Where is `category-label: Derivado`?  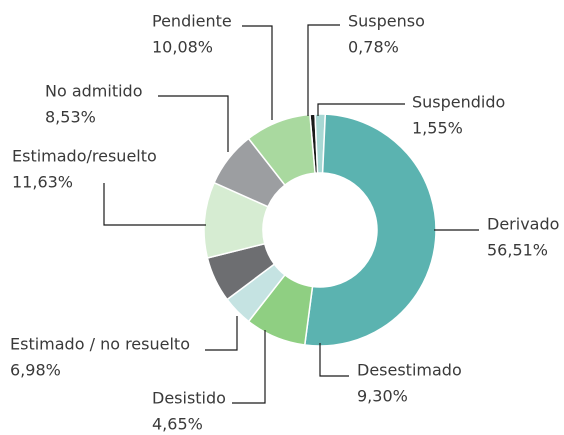
category-label: Derivado is located at coordinates (523, 224).